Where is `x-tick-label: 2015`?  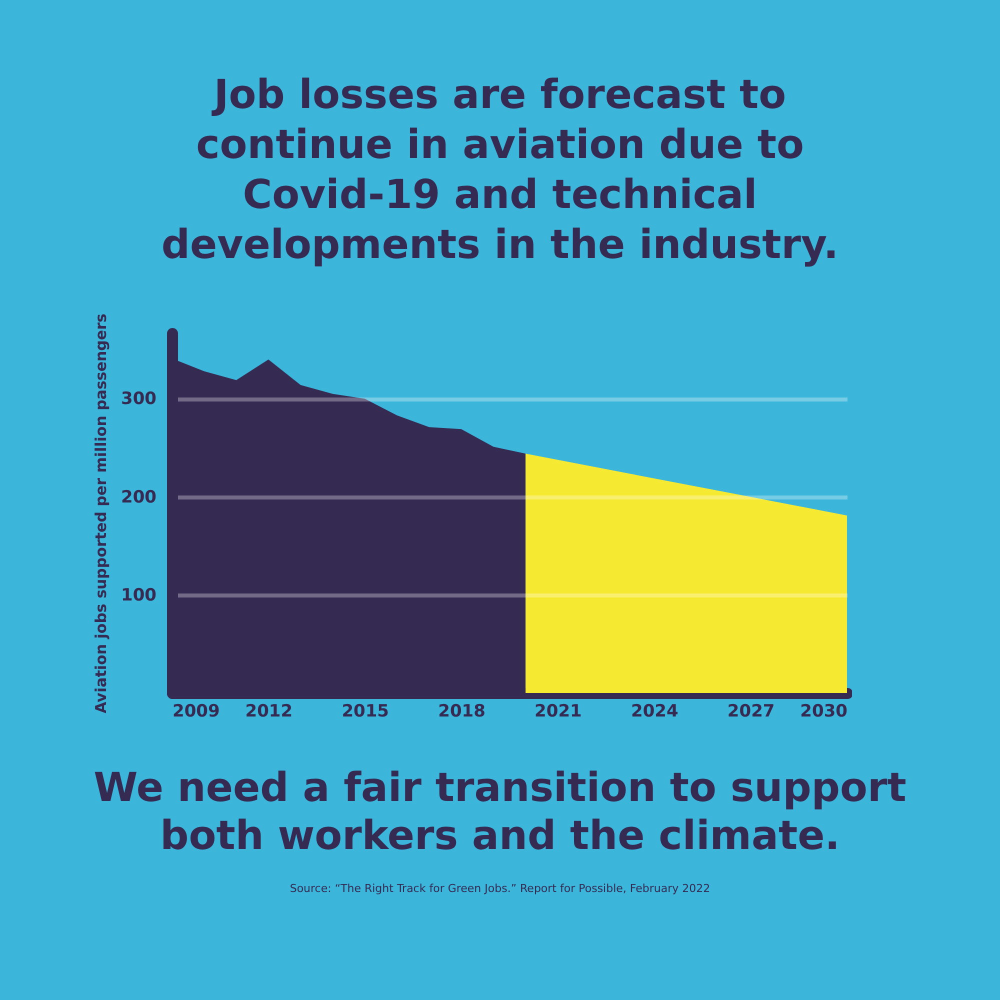
x-tick-label: 2015 is located at coordinates (366, 712).